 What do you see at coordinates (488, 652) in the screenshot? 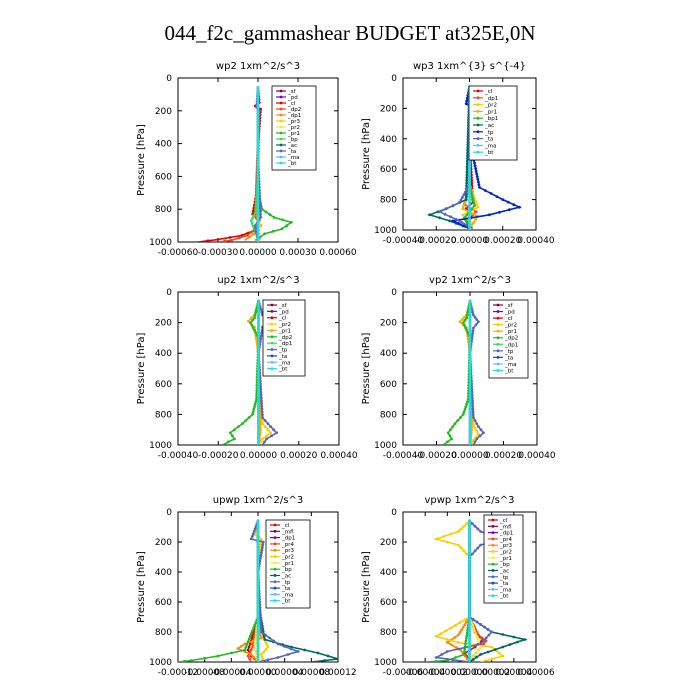
I see `series-point-ac` at bounding box center [488, 652].